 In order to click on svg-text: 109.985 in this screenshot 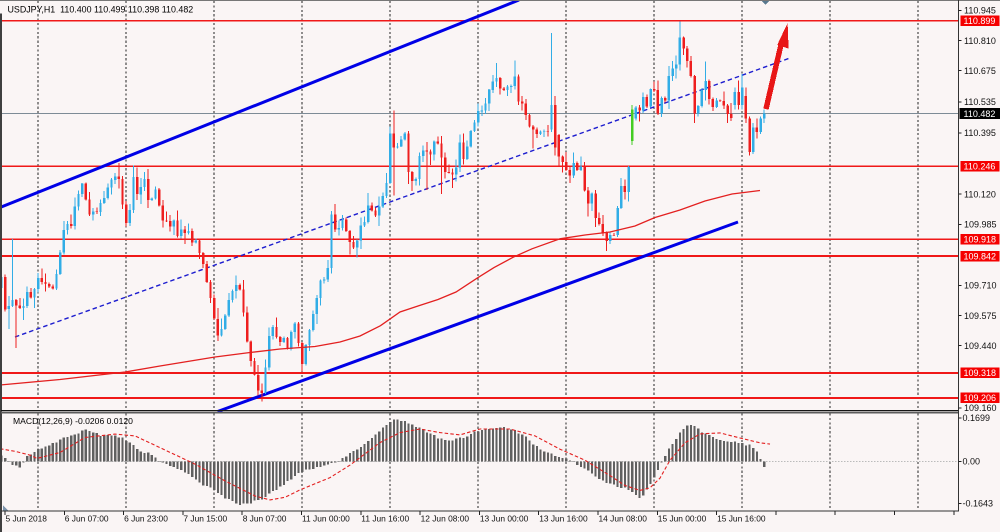, I will do `click(980, 225)`.